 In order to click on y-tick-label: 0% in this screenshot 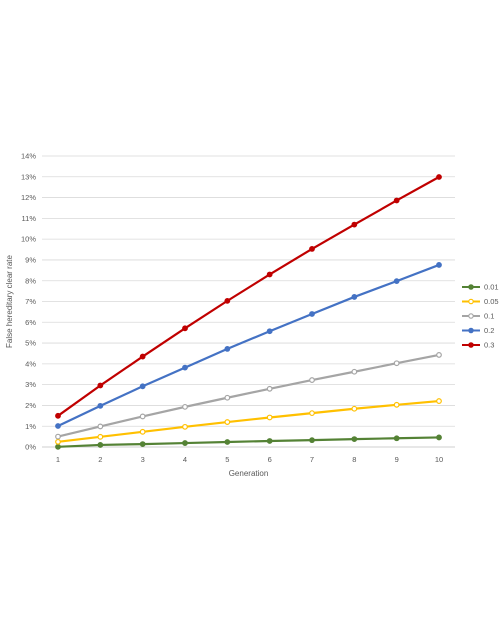, I will do `click(30, 447)`.